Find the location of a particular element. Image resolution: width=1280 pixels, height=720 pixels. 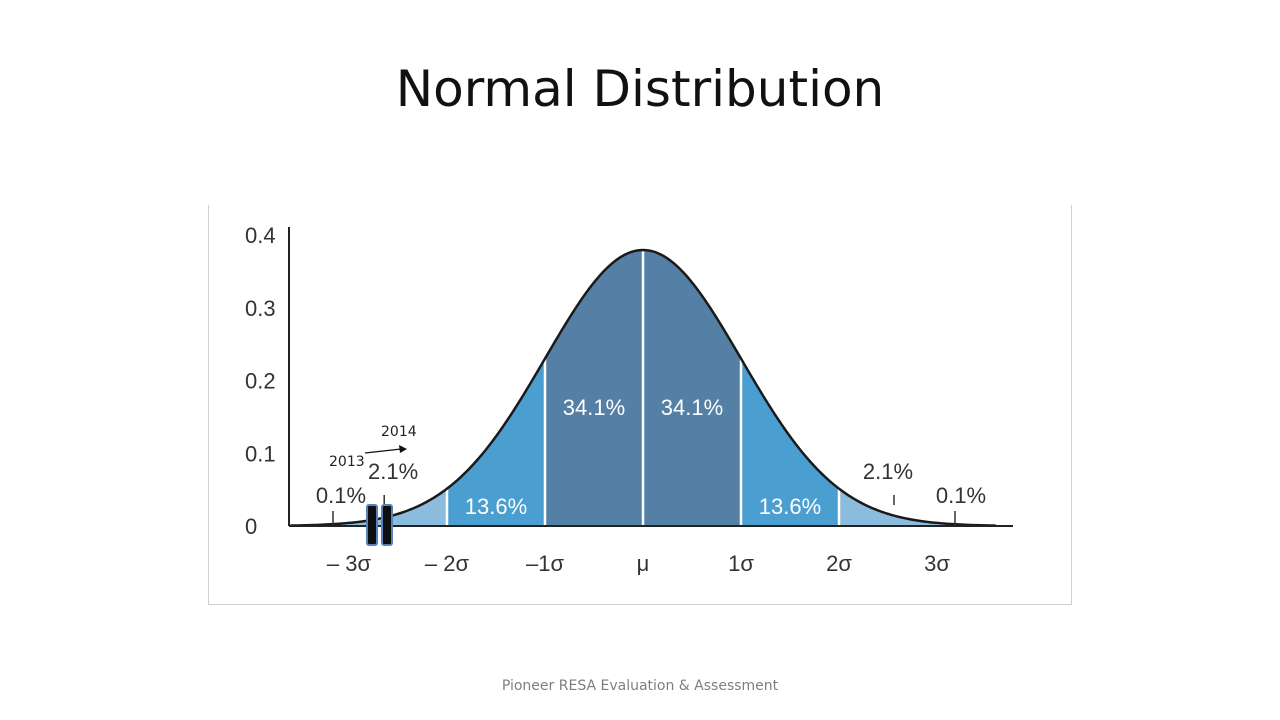

trend-arrow-line is located at coordinates (383, 451).